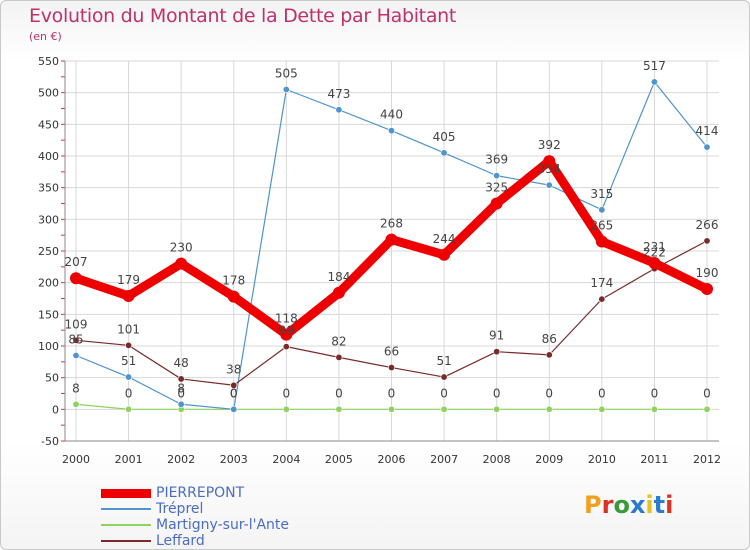  I want to click on x-tick-label: 2007, so click(444, 459).